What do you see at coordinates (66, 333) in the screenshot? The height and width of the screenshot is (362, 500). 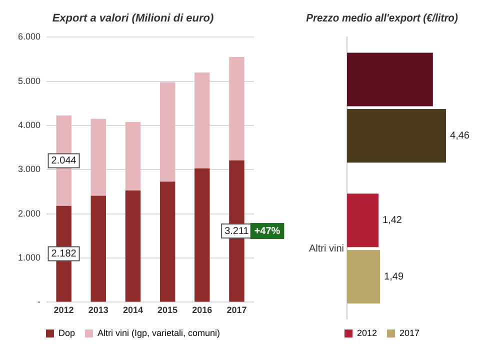 I see `legend-label: Dop` at bounding box center [66, 333].